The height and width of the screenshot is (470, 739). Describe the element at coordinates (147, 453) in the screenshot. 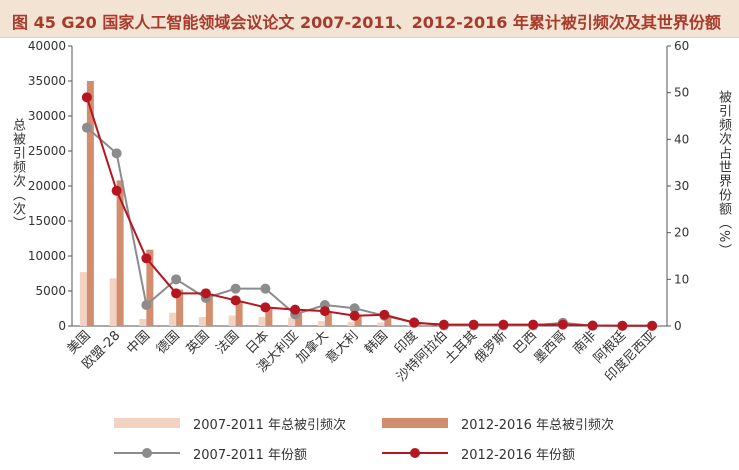

I see `legend-swatch-line-2007` at that location.